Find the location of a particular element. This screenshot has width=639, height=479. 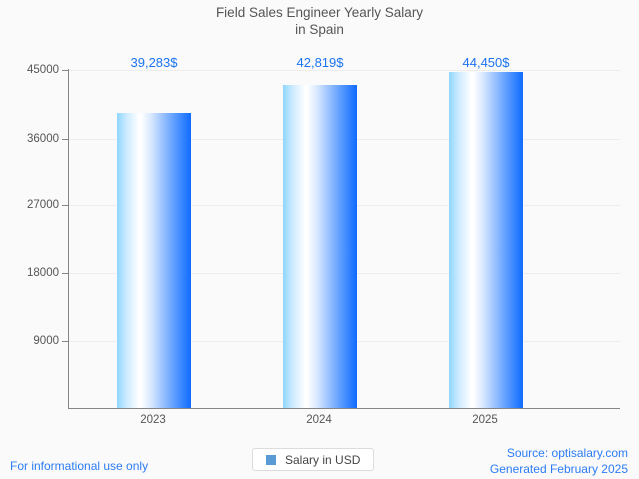

footer-source: Source: optisalary.com is located at coordinates (567, 453).